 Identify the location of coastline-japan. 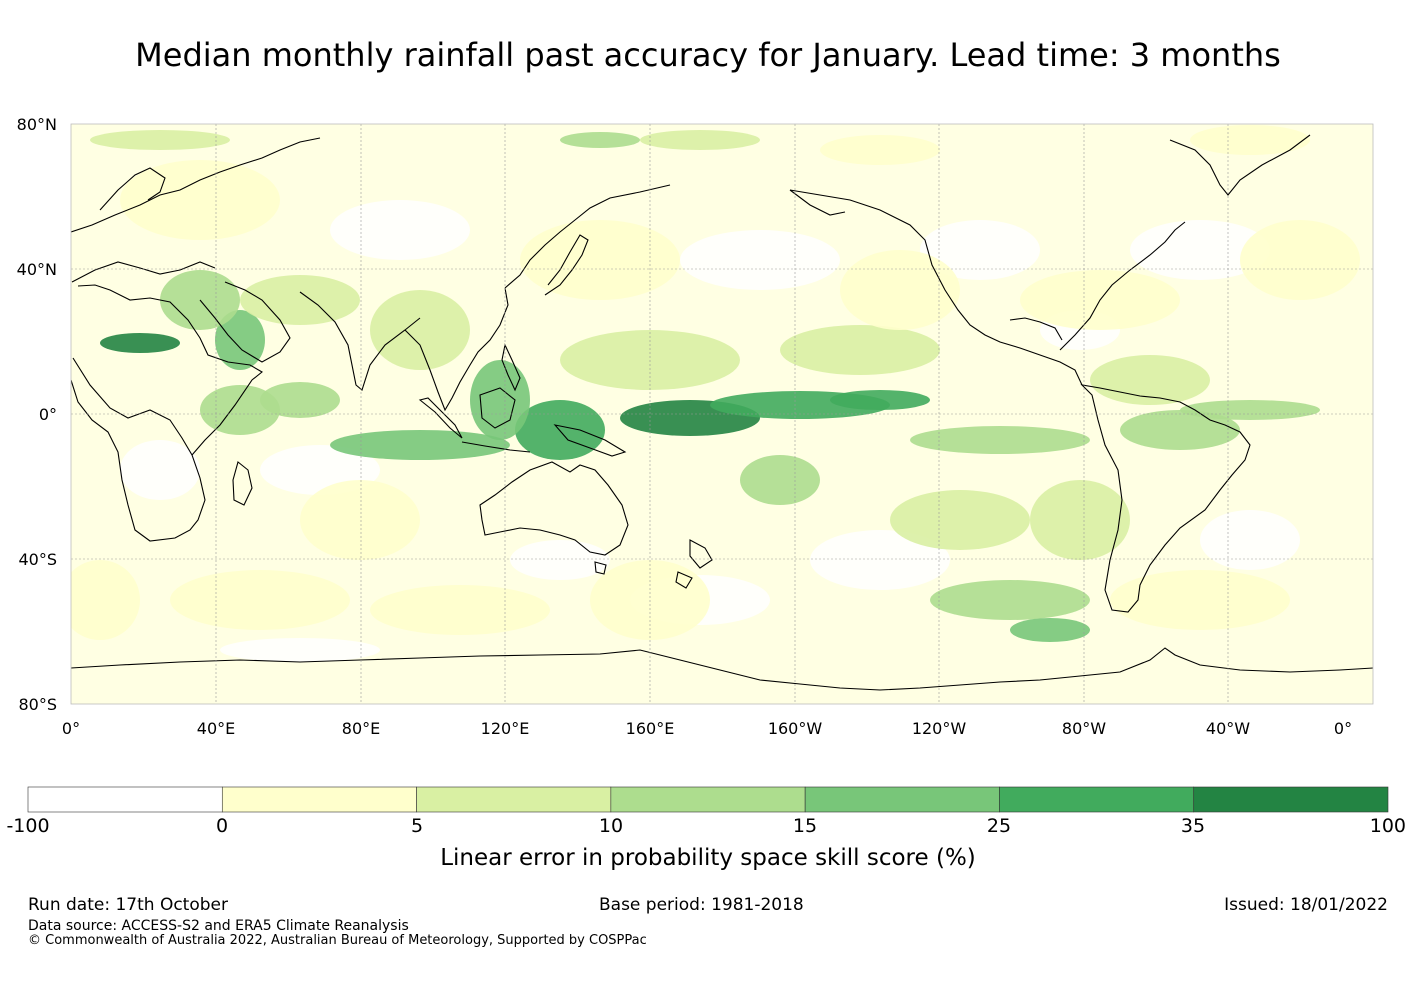
(566, 265).